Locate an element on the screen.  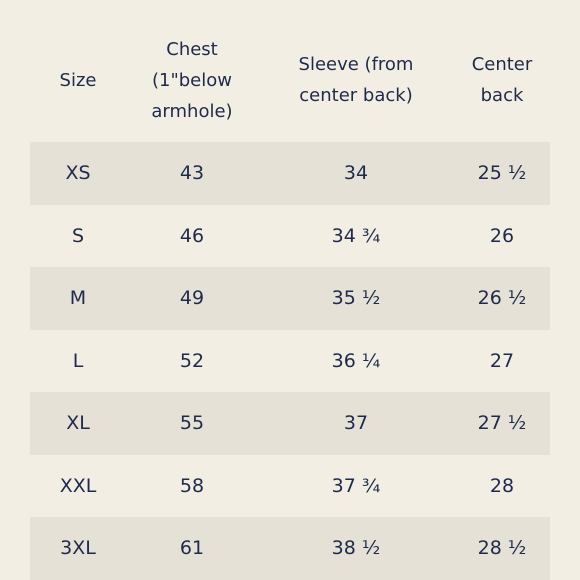
chest-cell: 58 is located at coordinates (192, 485).